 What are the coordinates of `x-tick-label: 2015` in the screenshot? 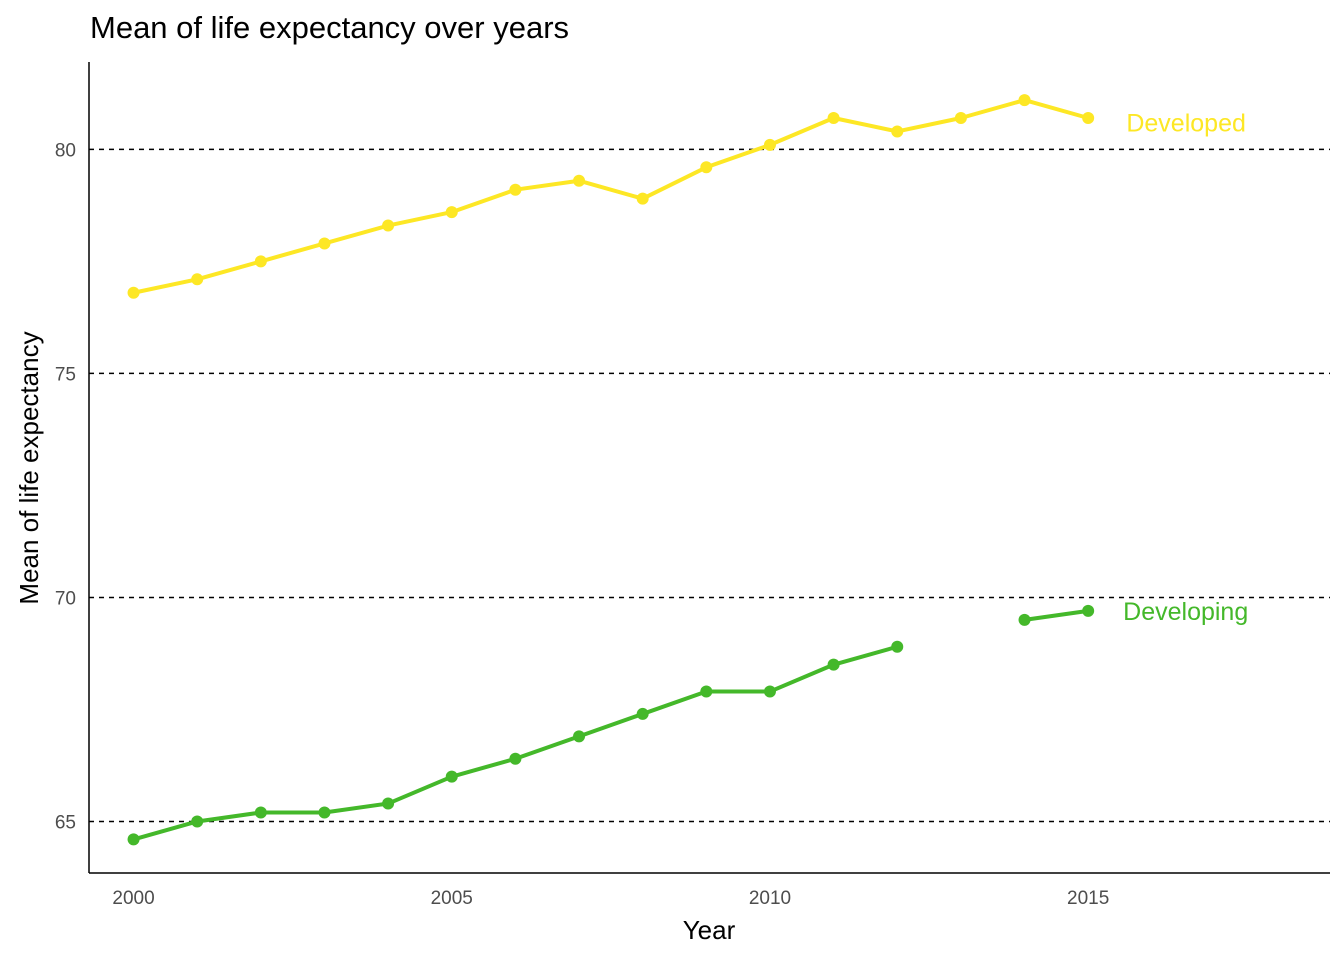 It's located at (1088, 898).